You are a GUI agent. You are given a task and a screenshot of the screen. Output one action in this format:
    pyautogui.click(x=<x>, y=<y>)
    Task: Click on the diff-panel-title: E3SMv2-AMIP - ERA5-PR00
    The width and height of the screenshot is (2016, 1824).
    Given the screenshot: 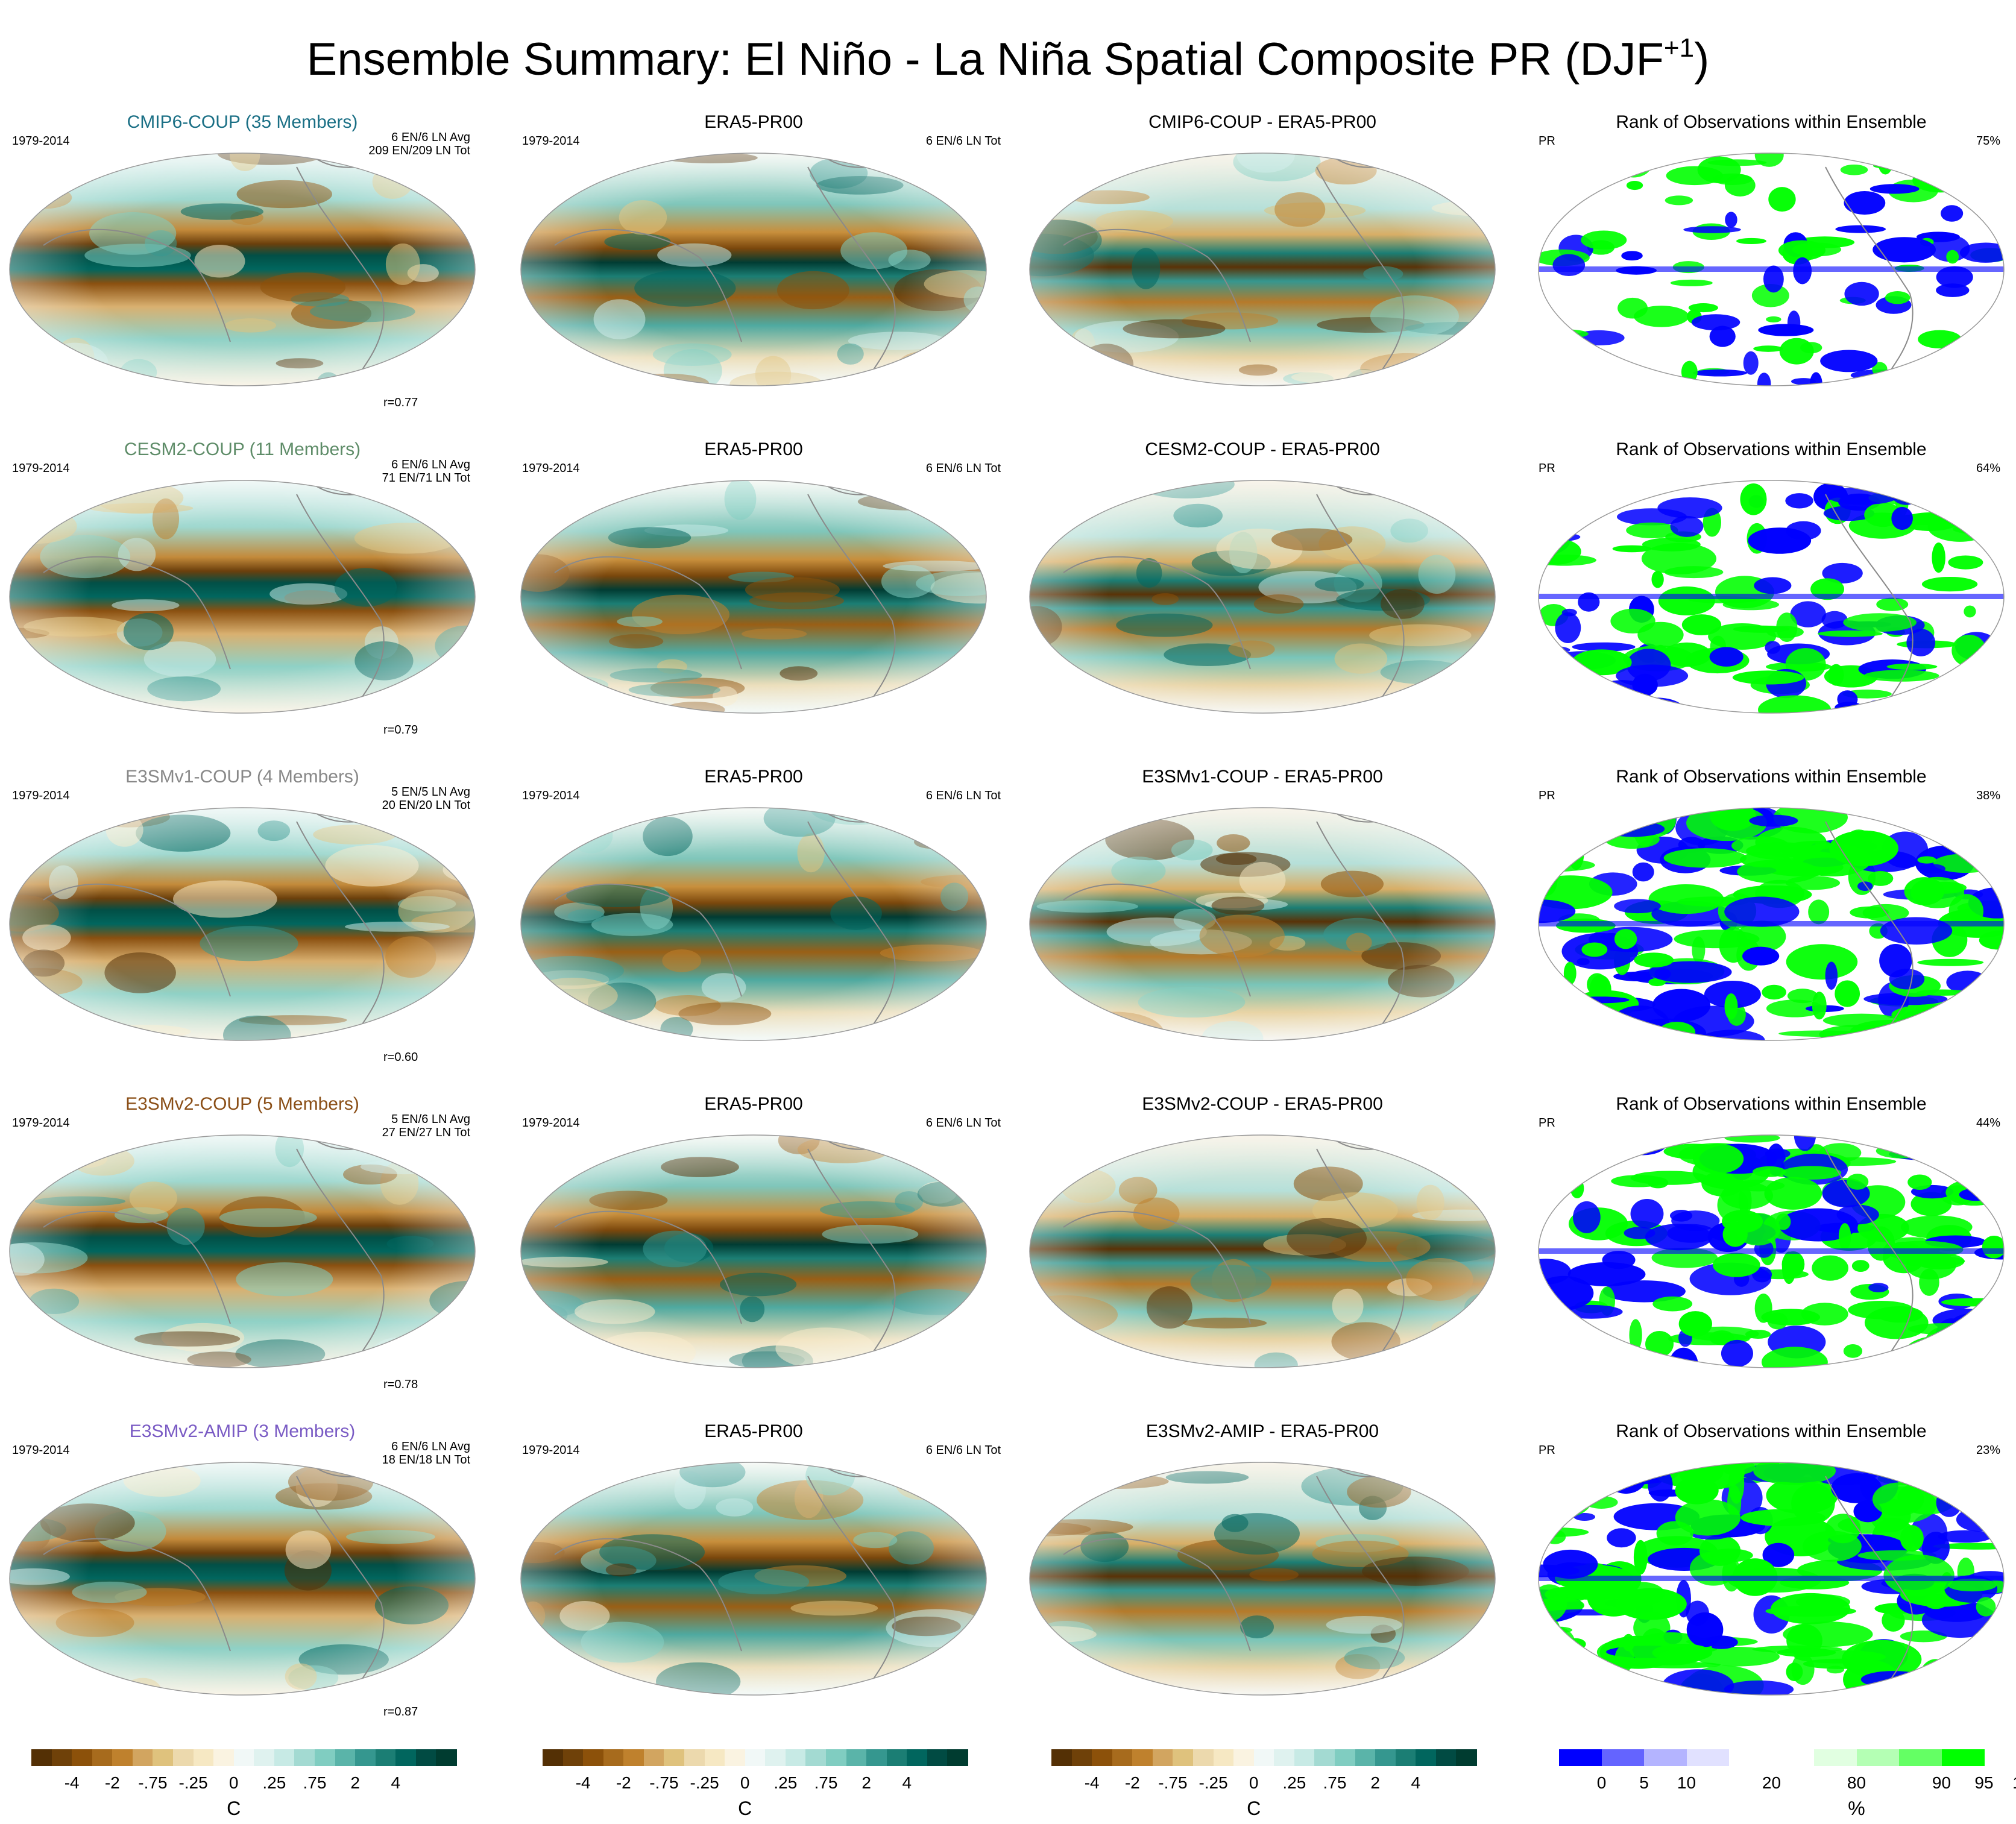 What is the action you would take?
    pyautogui.click(x=1262, y=1431)
    